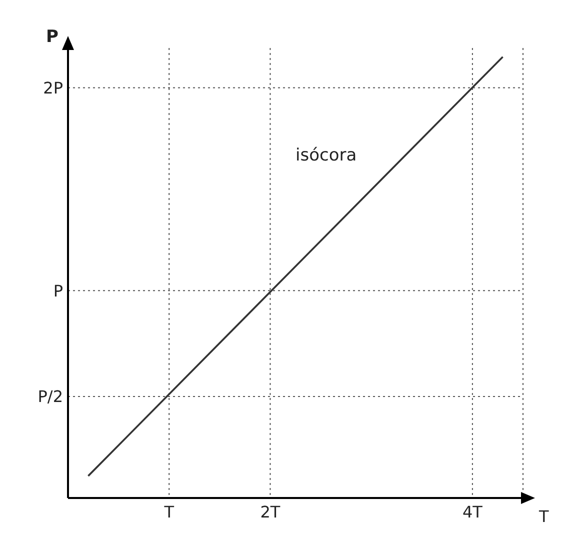 The height and width of the screenshot is (550, 563). Describe the element at coordinates (52, 37) in the screenshot. I see `y-axis-title: P` at that location.